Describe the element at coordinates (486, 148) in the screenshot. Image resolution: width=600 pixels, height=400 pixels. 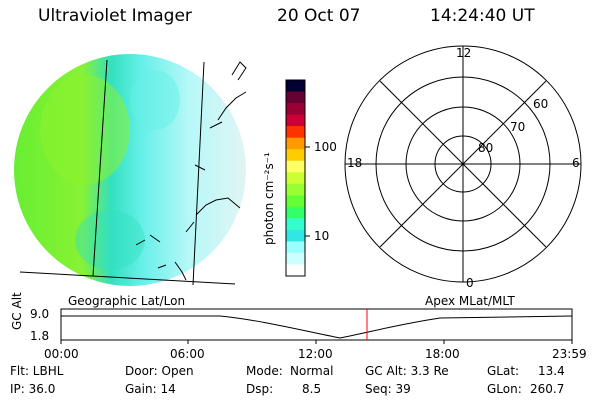
I see `mlat-label-80: 80` at that location.